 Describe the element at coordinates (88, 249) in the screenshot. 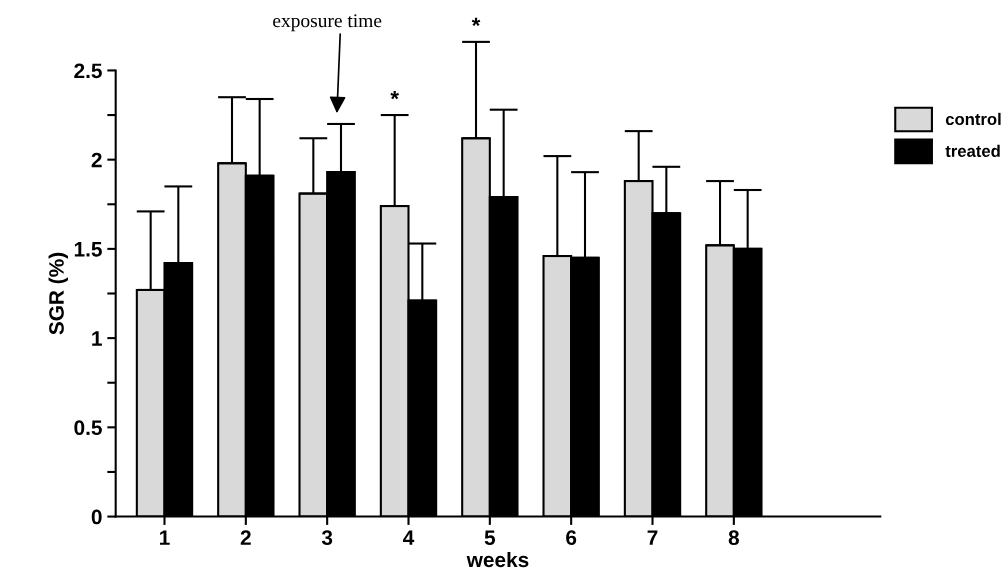

I see `y-tick-label: 1.5` at that location.